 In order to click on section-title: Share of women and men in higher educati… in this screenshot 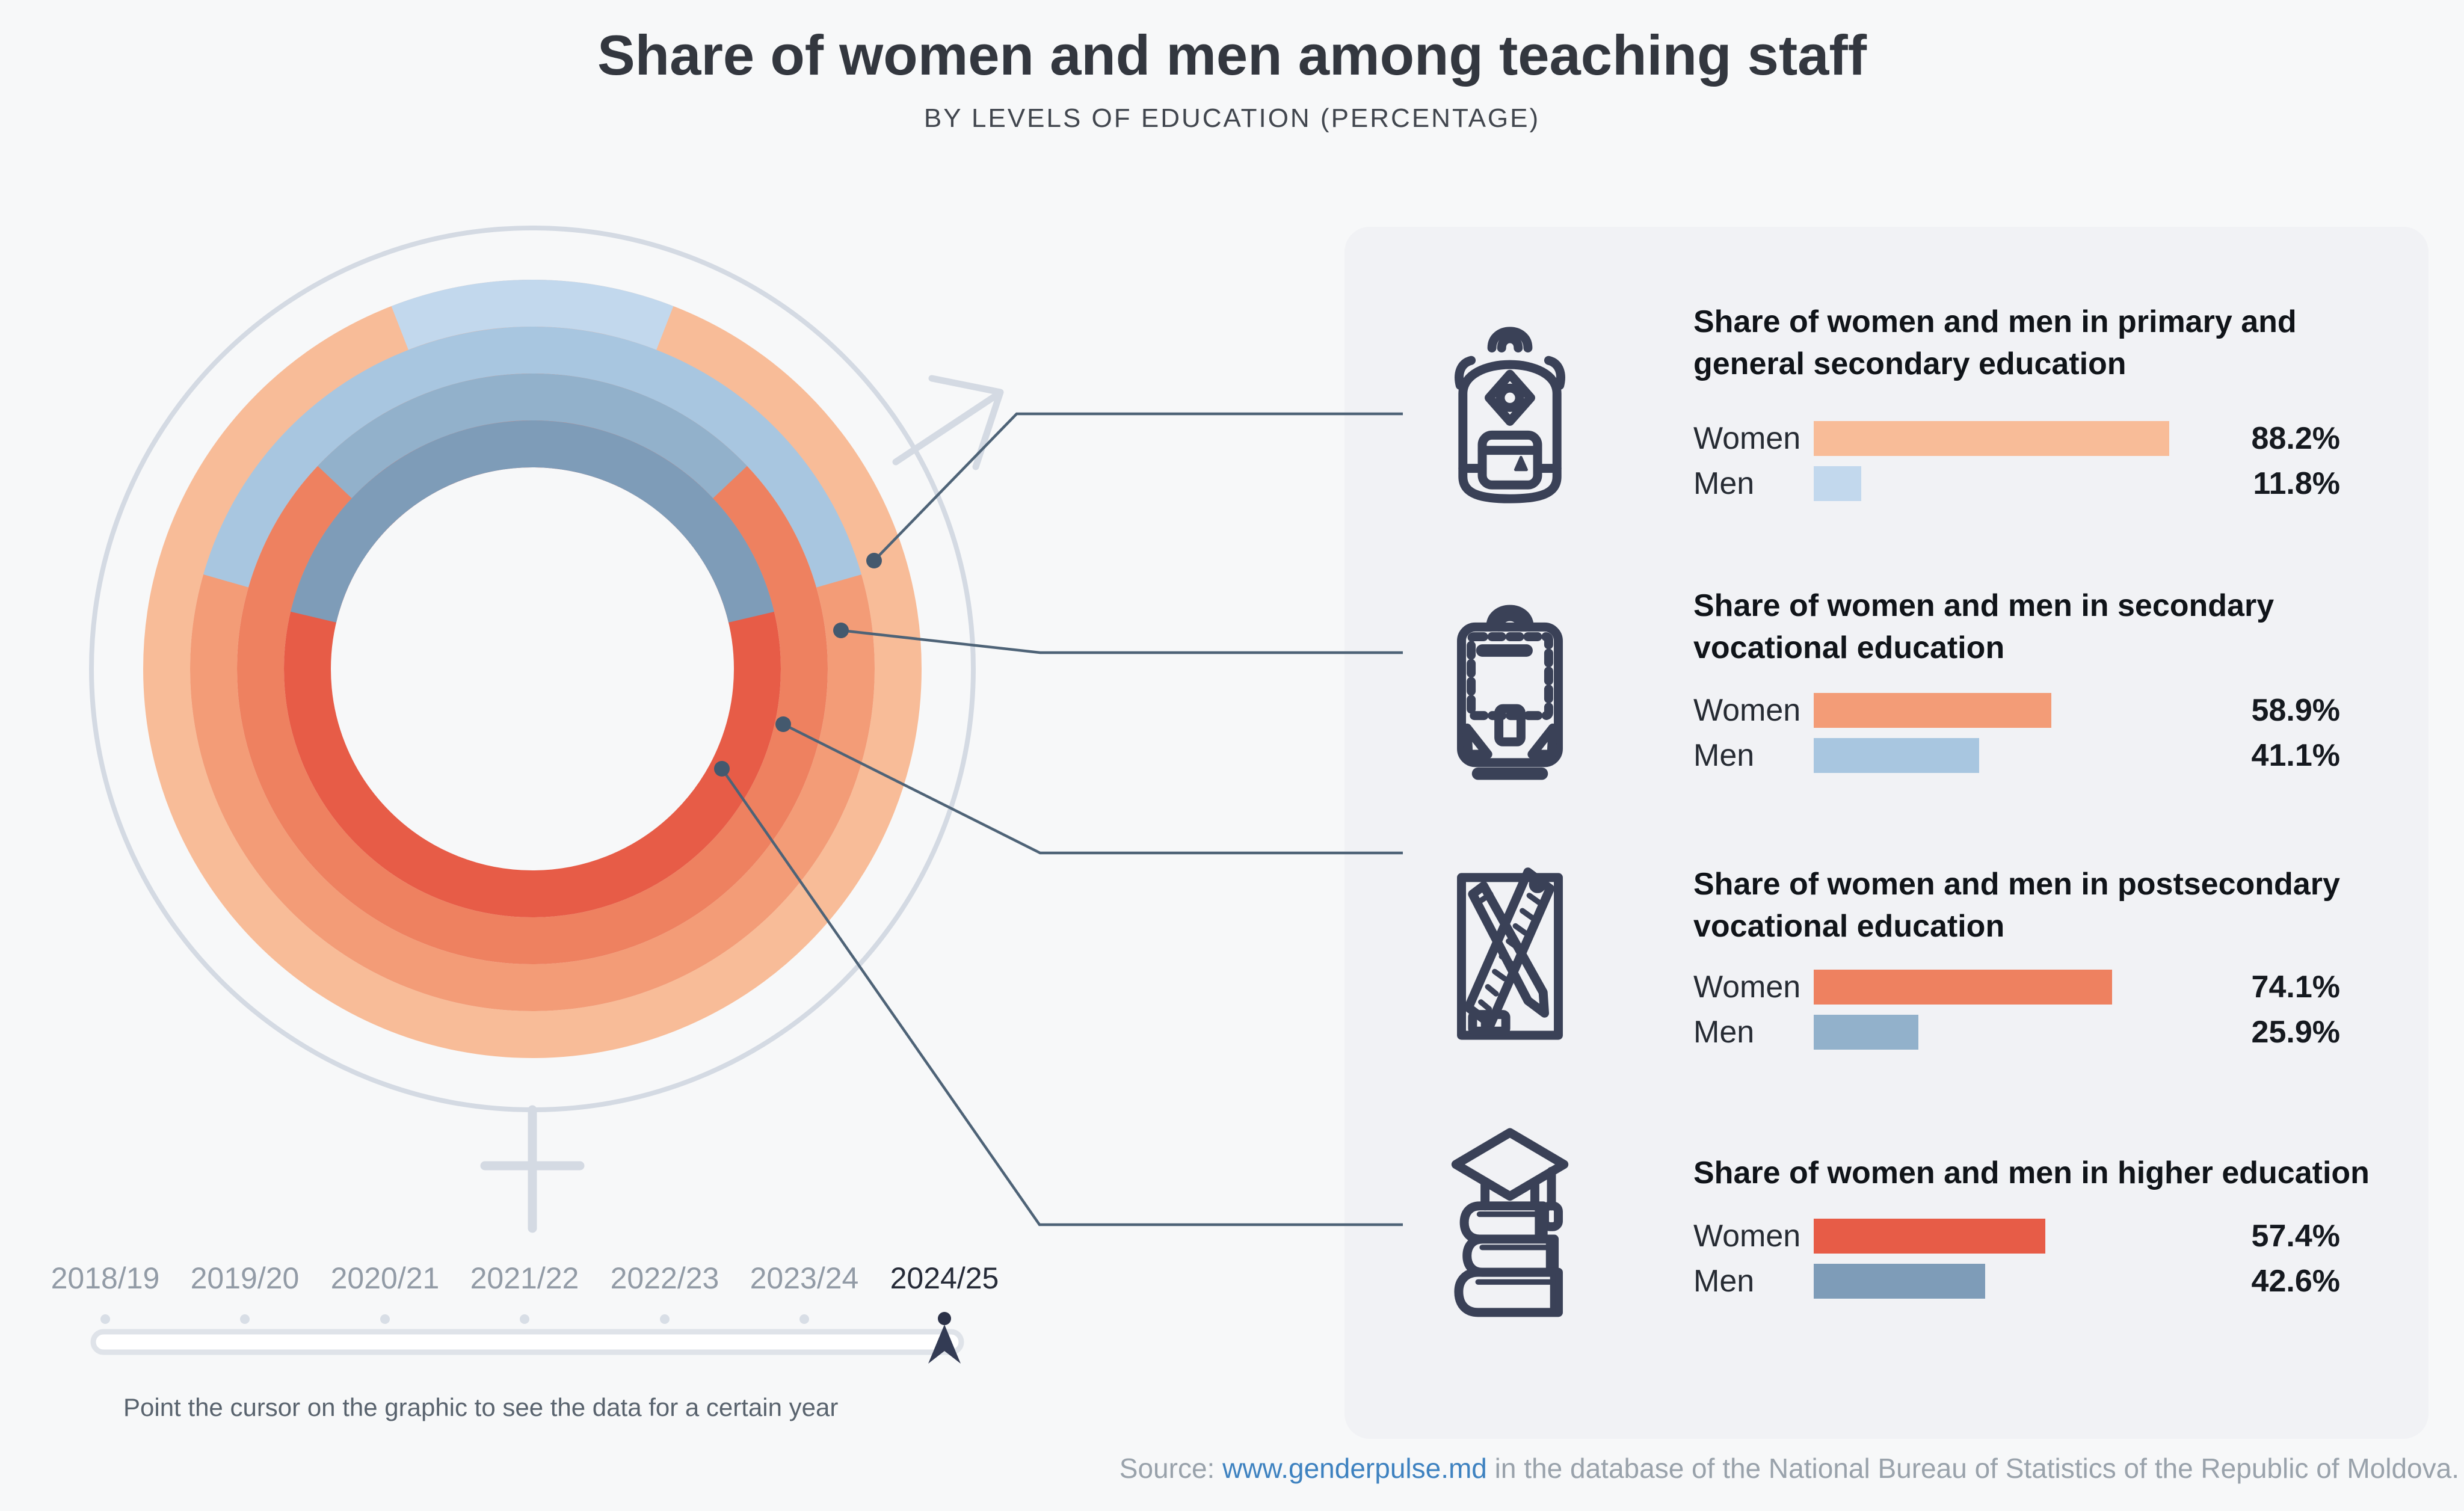, I will do `click(2048, 1173)`.